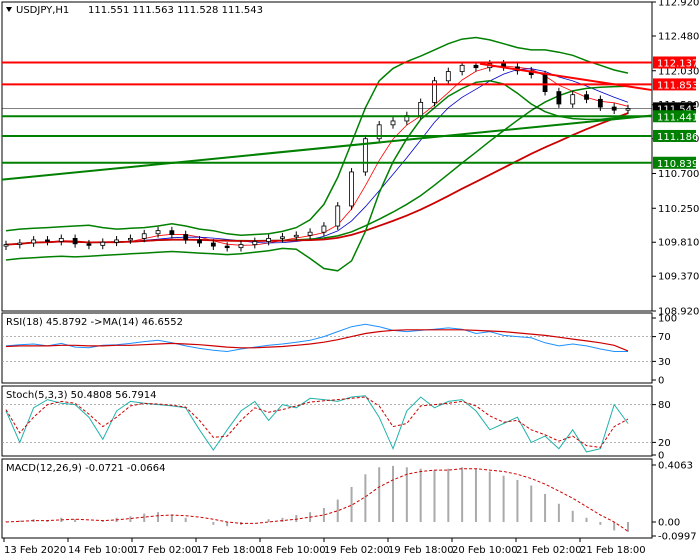  Describe the element at coordinates (86, 468) in the screenshot. I see `macd-title: MACD(12,26,9) -0.0721 -0.0664` at that location.